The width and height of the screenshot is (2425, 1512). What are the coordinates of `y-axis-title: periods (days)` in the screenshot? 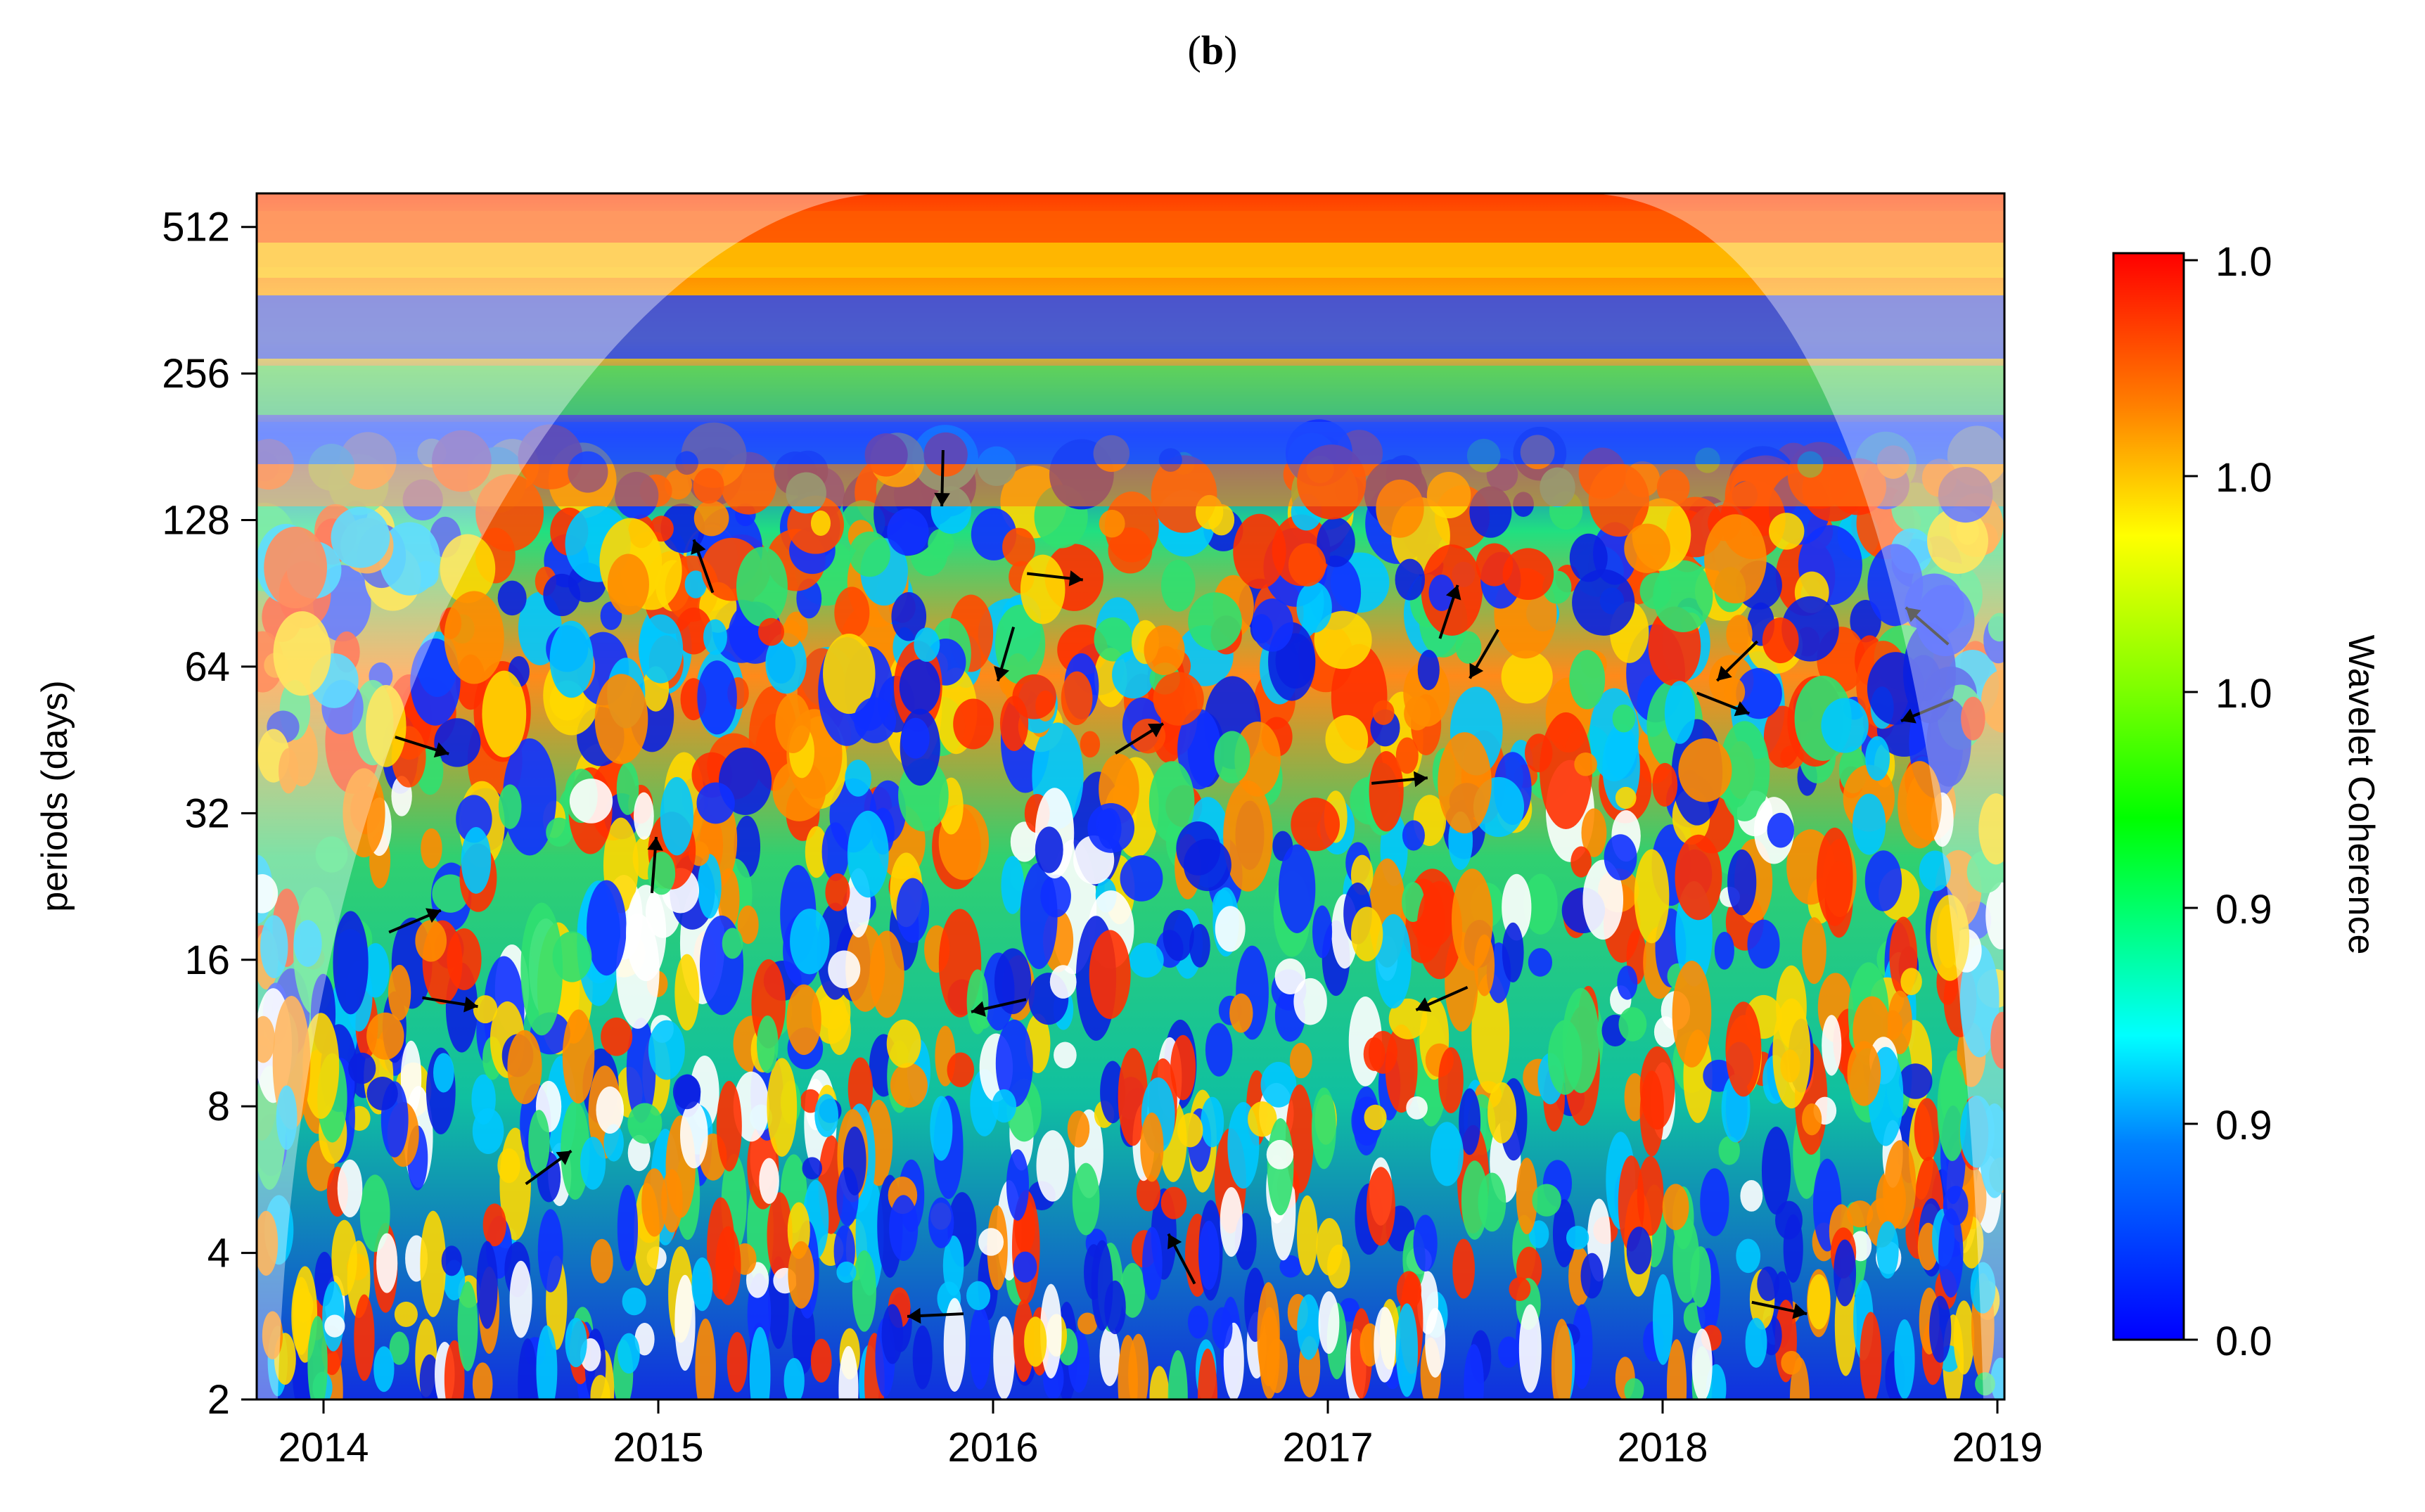 It's located at (54, 795).